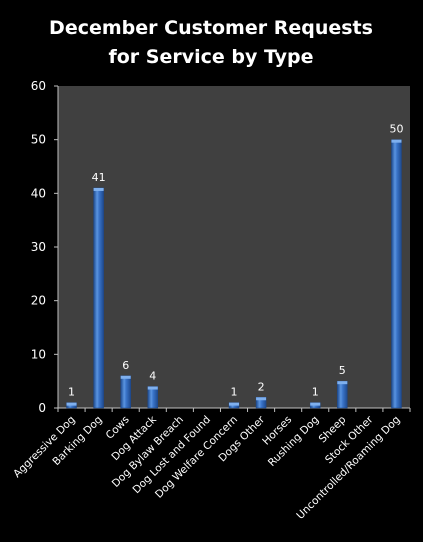 The height and width of the screenshot is (542, 423). Describe the element at coordinates (38, 86) in the screenshot. I see `y-tick-label: 60` at that location.